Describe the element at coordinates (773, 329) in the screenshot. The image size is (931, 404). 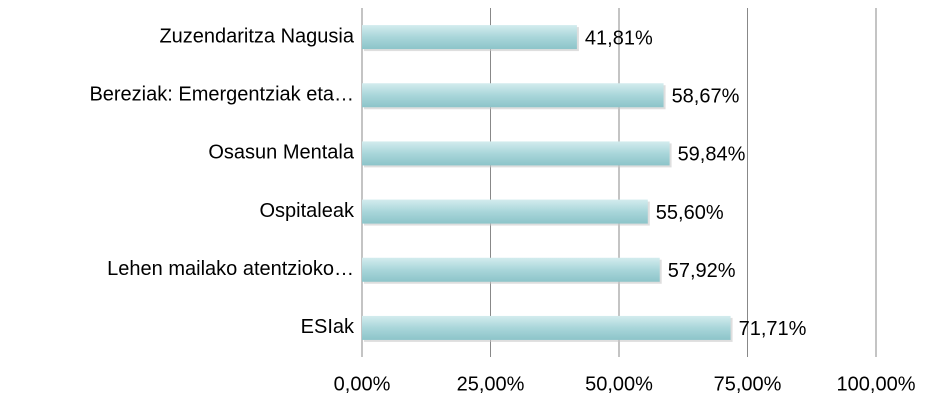
I see `data-label: 71,71%` at that location.